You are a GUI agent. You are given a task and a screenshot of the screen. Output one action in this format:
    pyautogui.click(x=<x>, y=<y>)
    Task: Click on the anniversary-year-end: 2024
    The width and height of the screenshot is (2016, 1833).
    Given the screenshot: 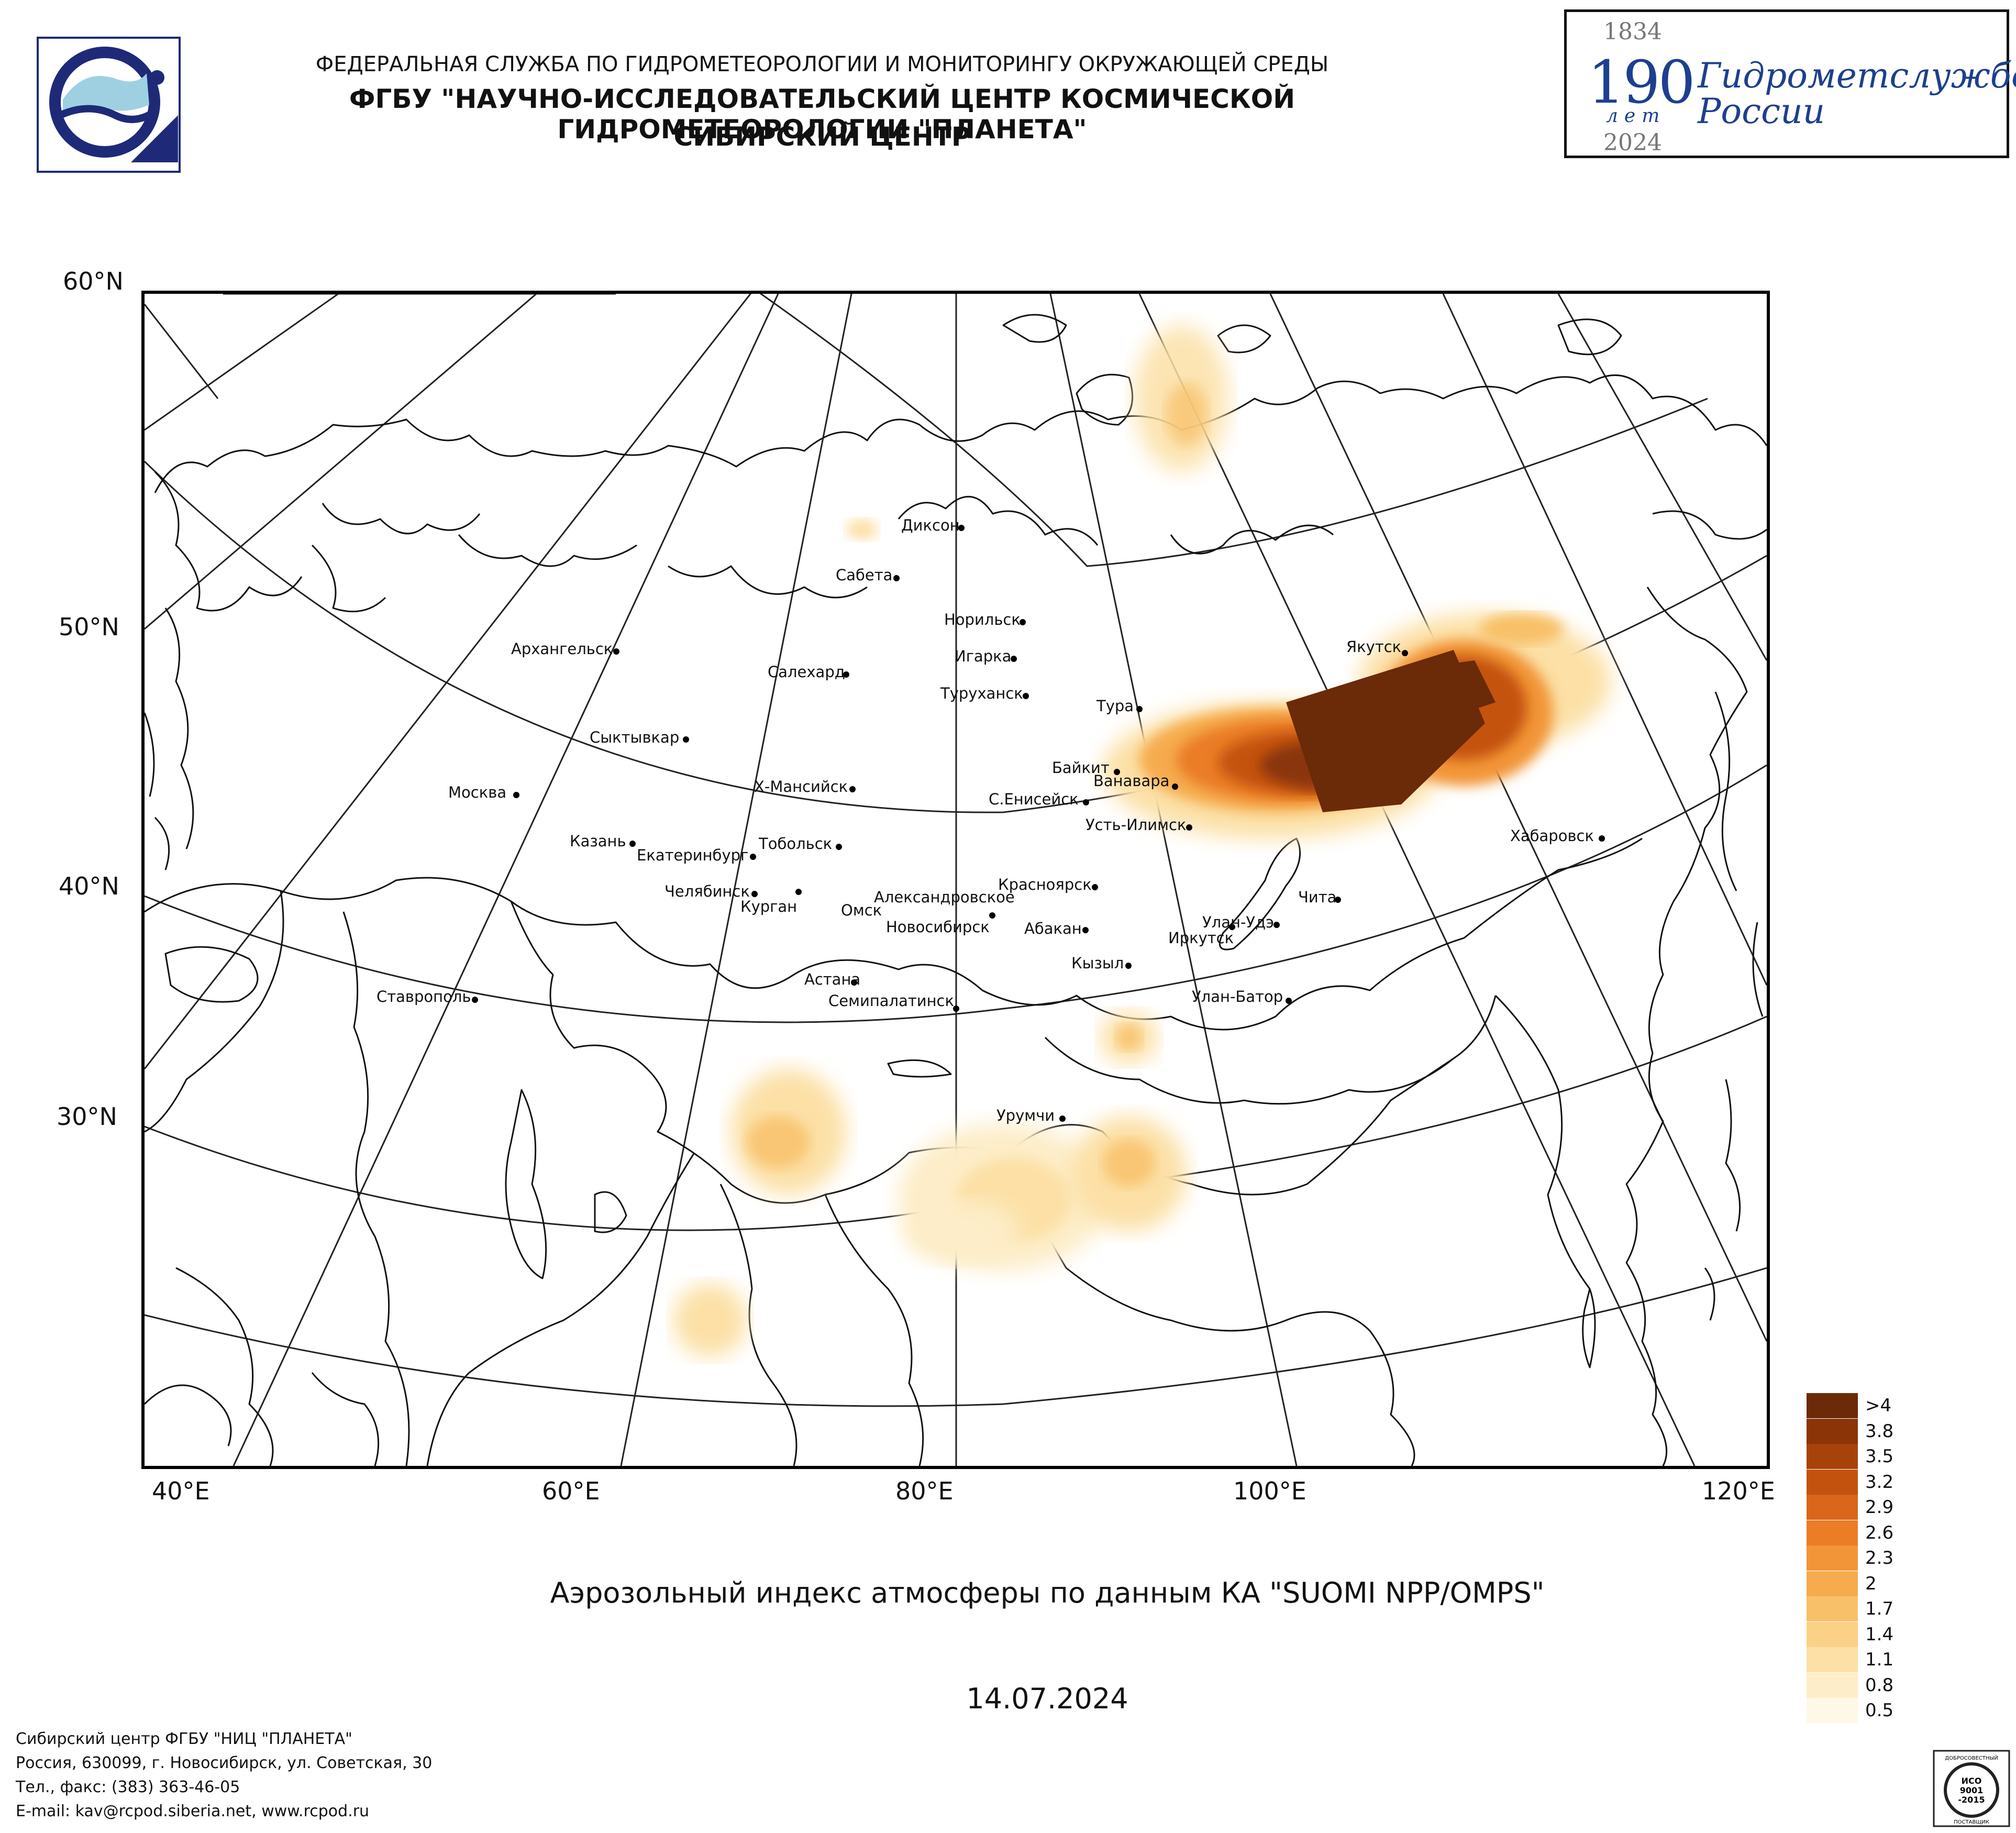 What is the action you would take?
    pyautogui.click(x=1633, y=142)
    